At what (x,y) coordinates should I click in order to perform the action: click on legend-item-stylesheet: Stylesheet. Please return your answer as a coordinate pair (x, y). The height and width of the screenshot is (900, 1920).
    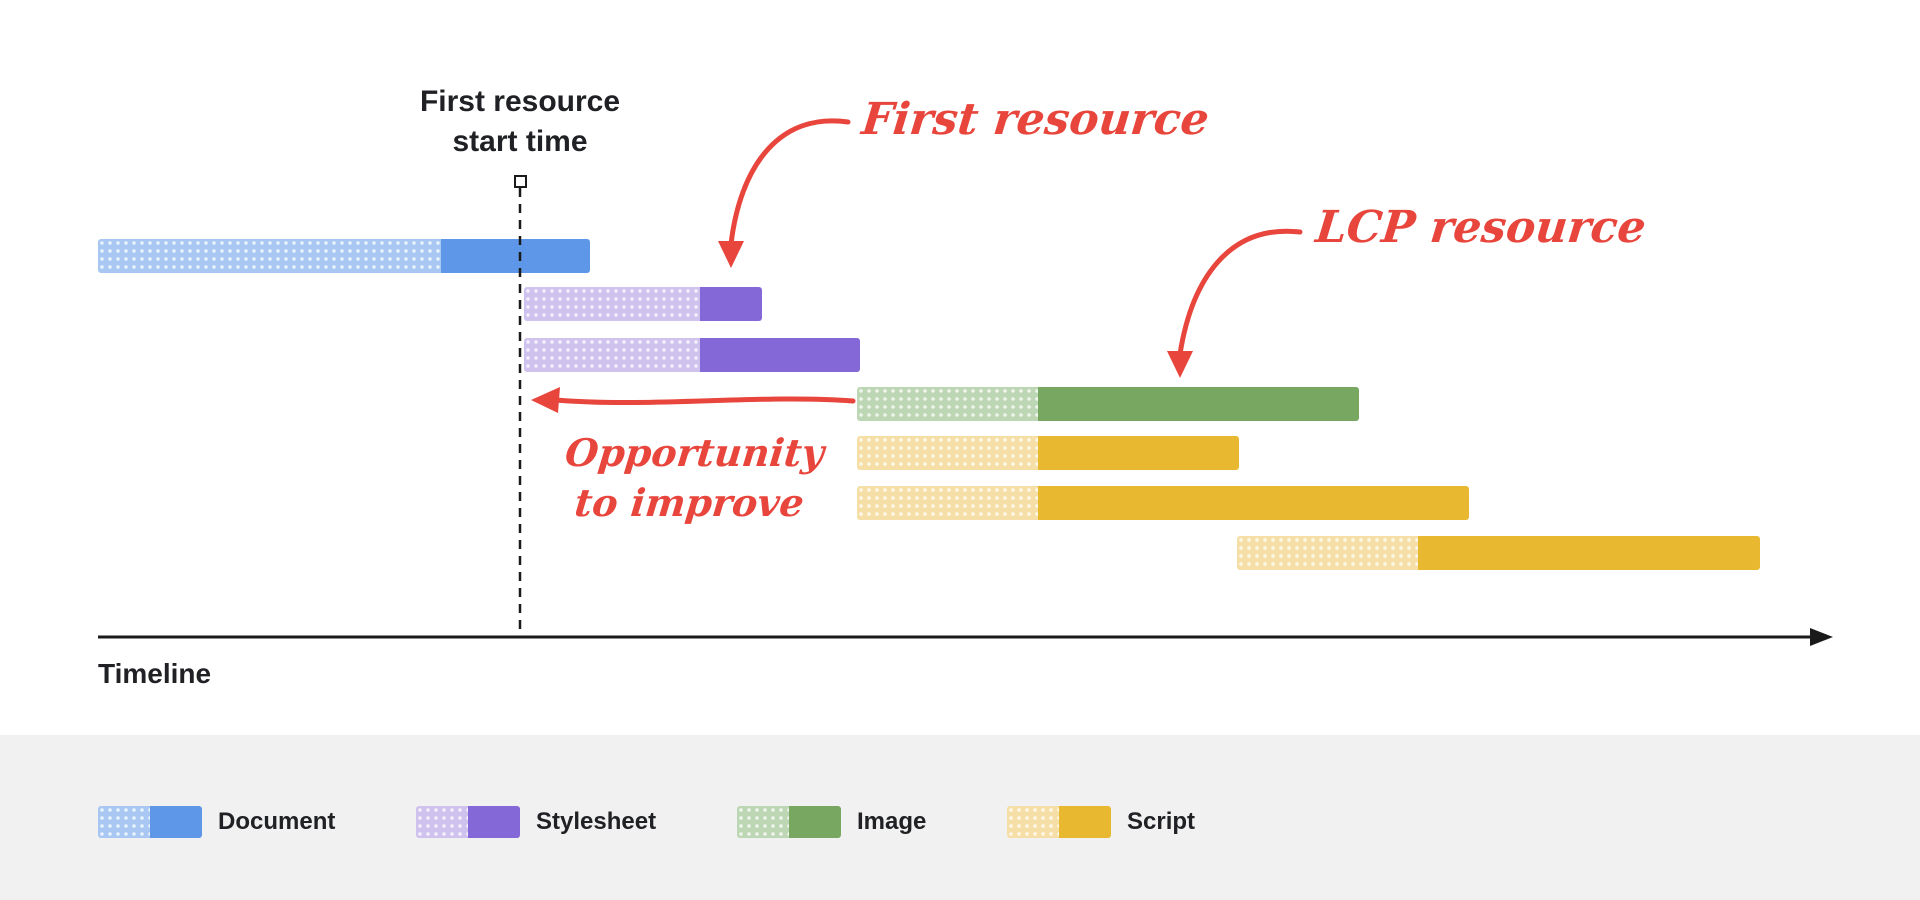
    Looking at the image, I should click on (536, 822).